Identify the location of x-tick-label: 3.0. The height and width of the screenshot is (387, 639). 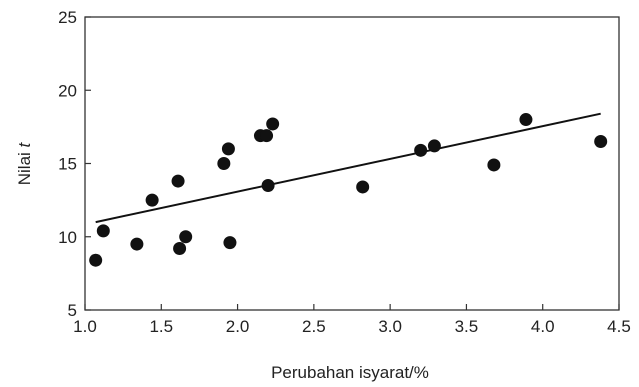
(390, 326).